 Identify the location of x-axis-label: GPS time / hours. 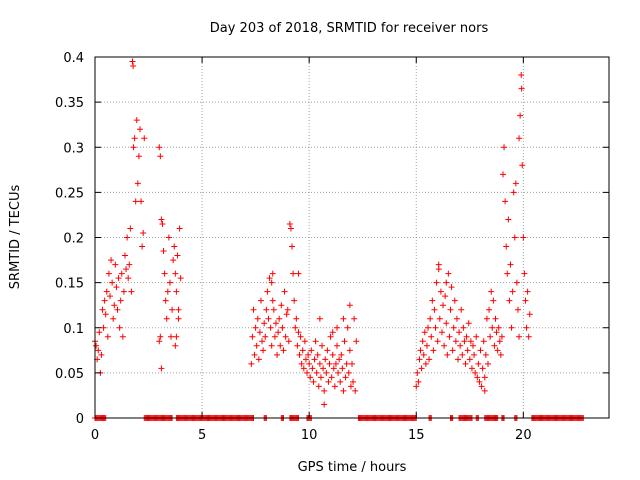
(352, 467).